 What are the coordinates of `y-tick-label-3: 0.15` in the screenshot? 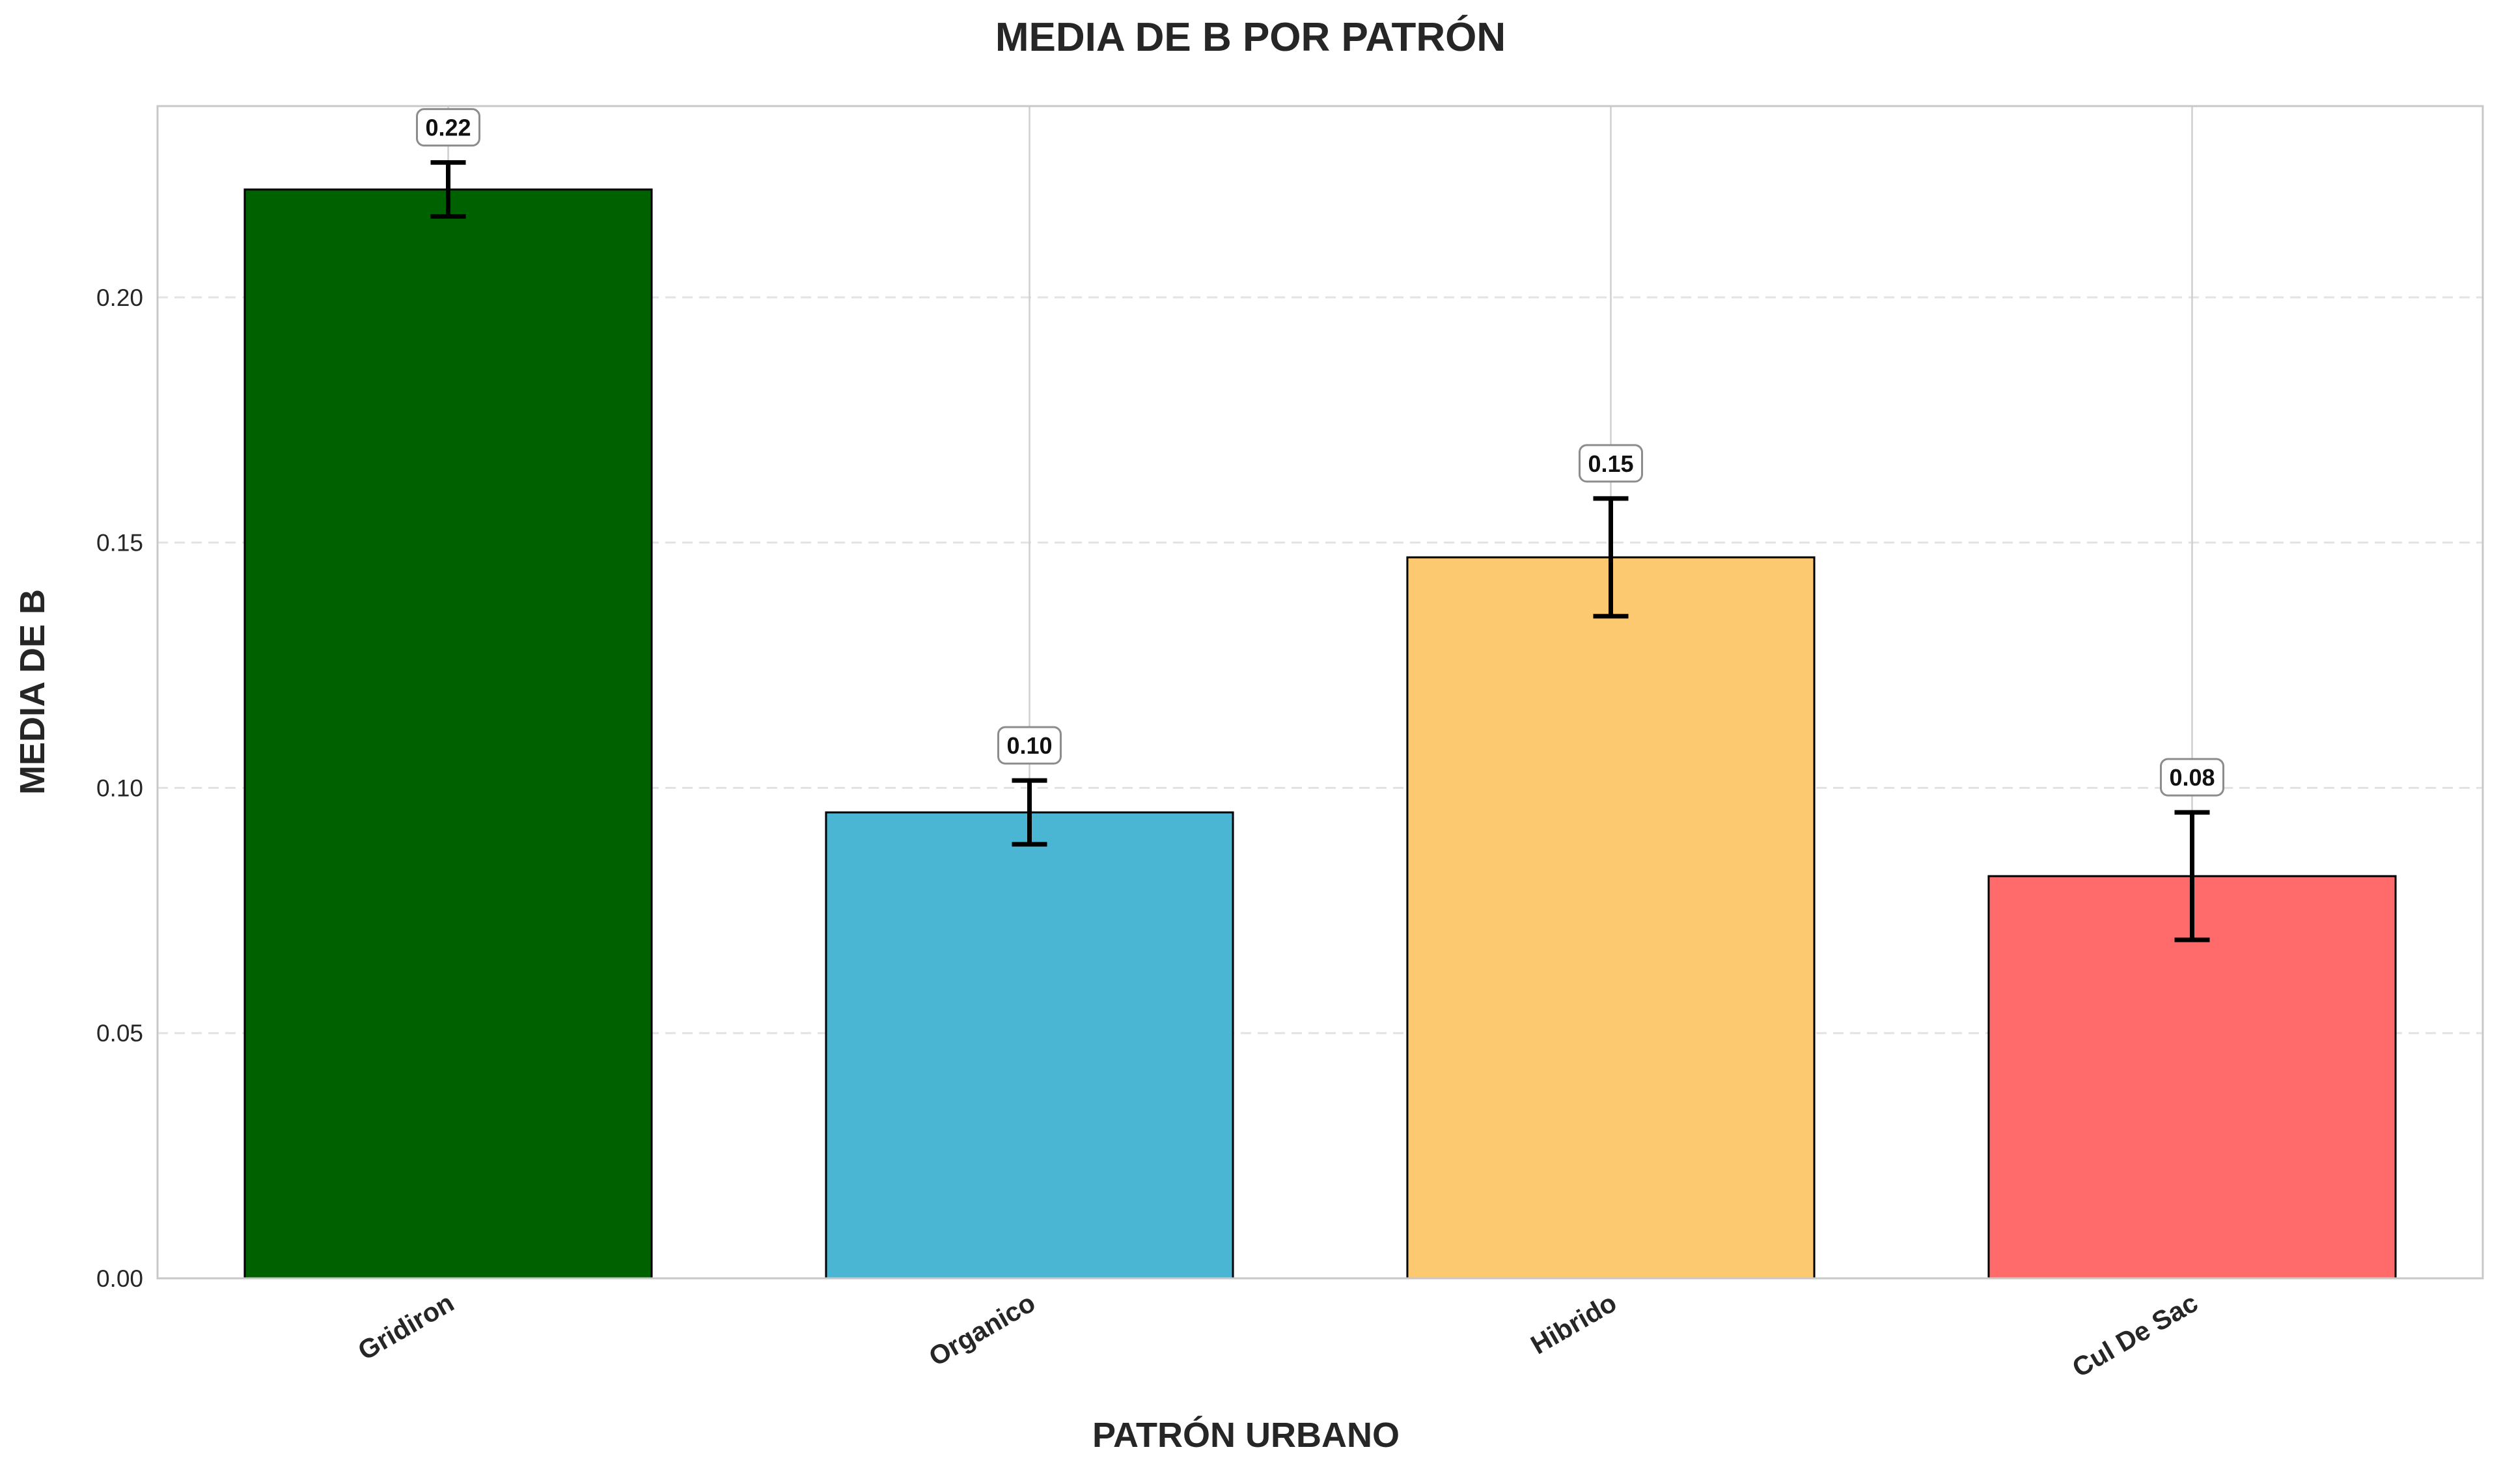 It's located at (120, 543).